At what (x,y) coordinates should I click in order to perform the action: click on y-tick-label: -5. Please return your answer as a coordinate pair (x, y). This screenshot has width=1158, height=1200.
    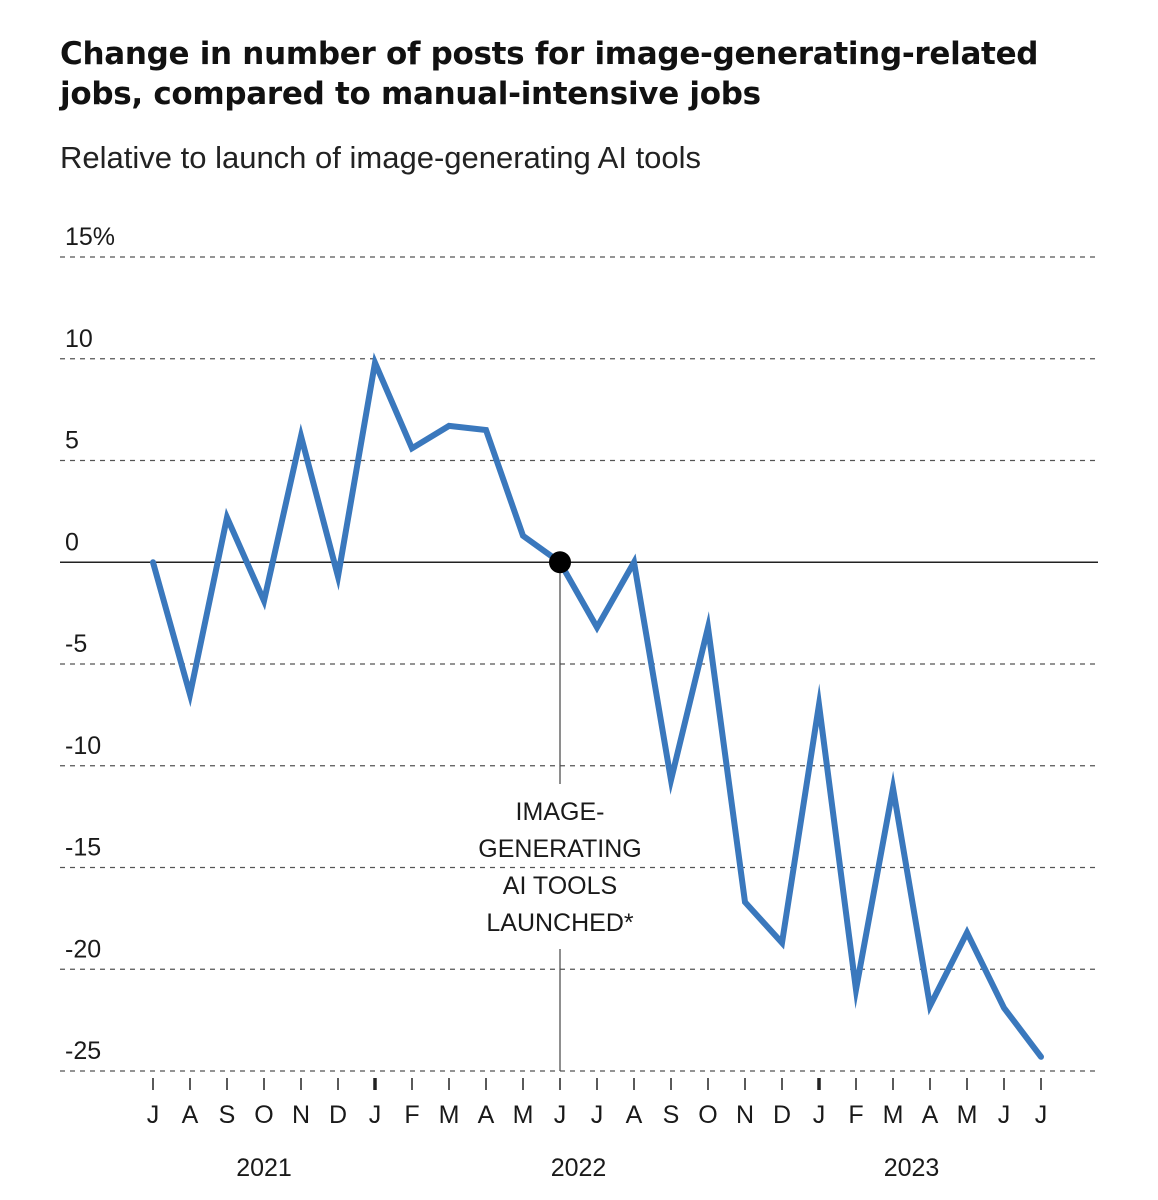
    Looking at the image, I should click on (76, 644).